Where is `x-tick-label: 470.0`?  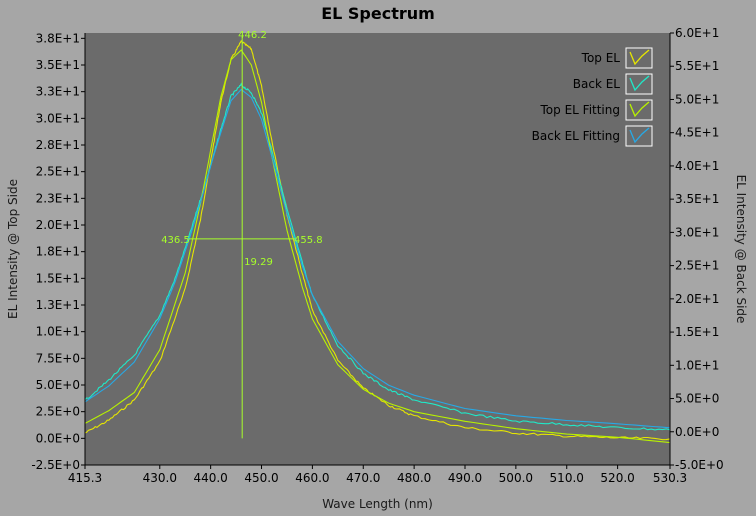 x-tick-label: 470.0 is located at coordinates (363, 478).